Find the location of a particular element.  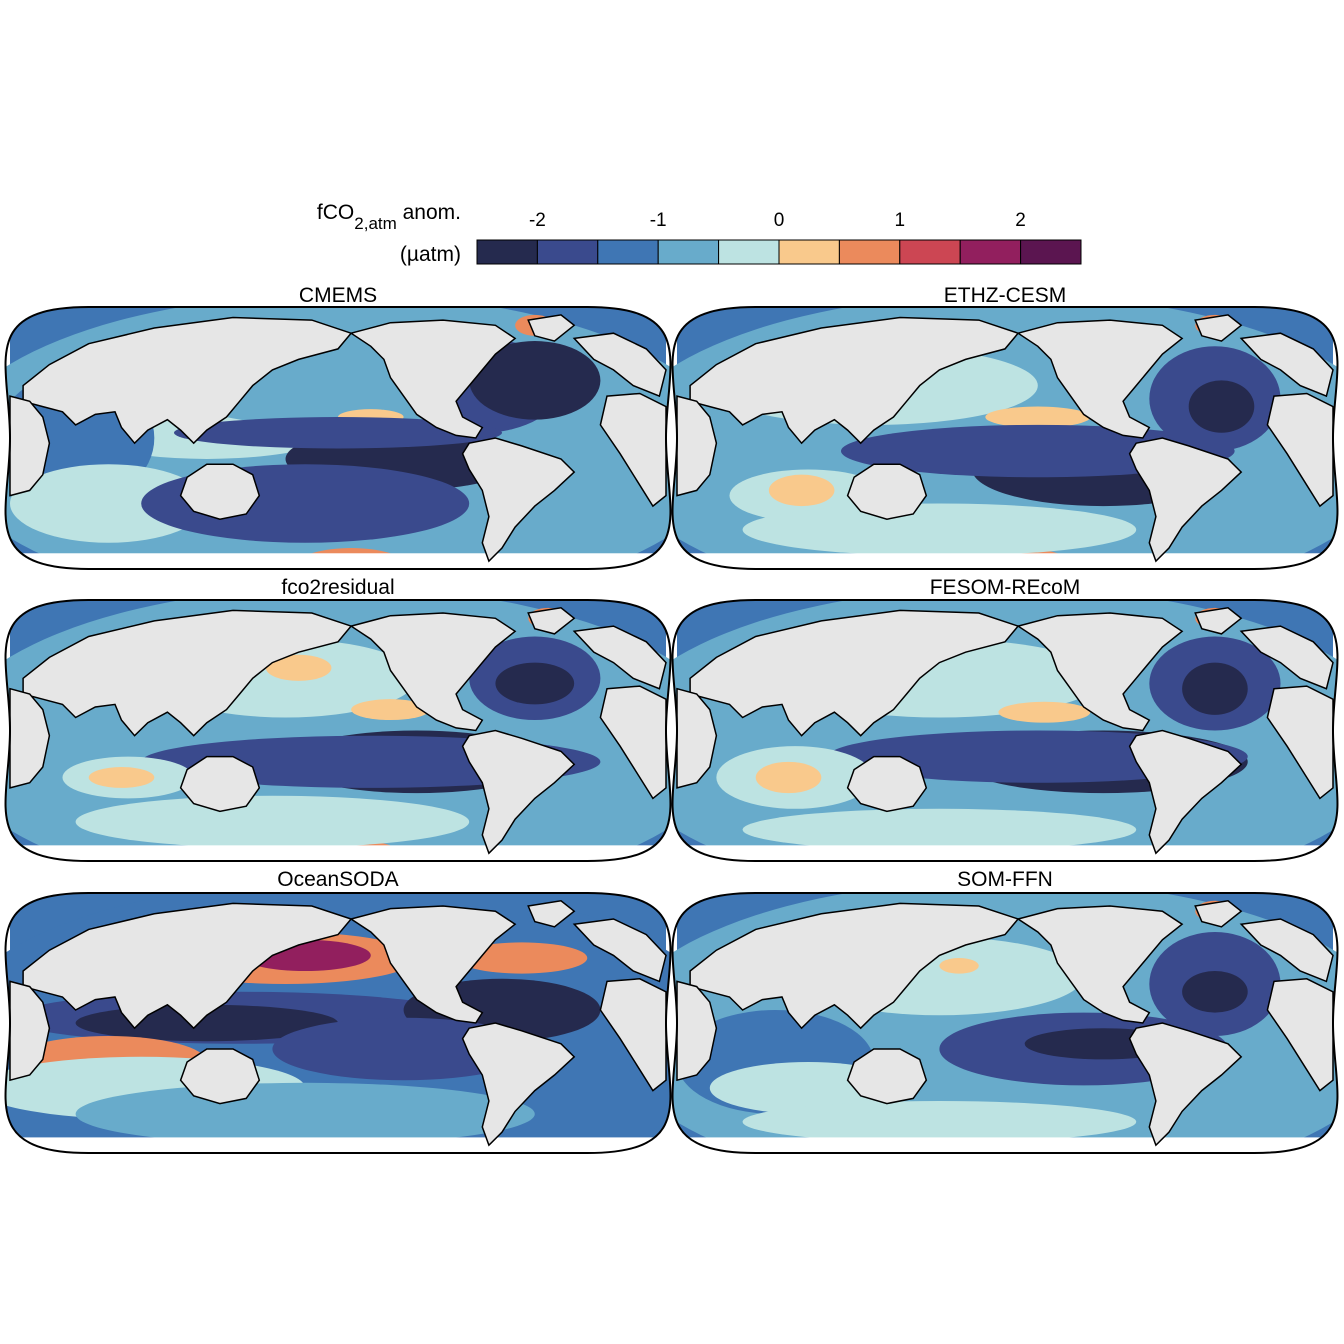

panel-title: CMEMS is located at coordinates (338, 295).